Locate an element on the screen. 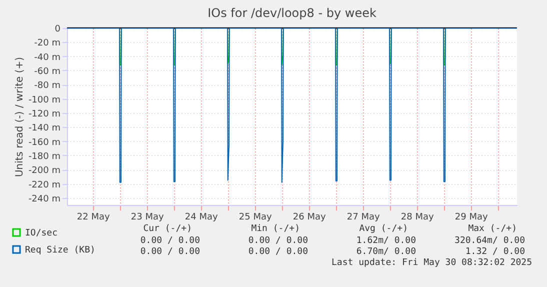 This screenshot has height=287, width=547. y-tick-label: -80 m is located at coordinates (47, 86).